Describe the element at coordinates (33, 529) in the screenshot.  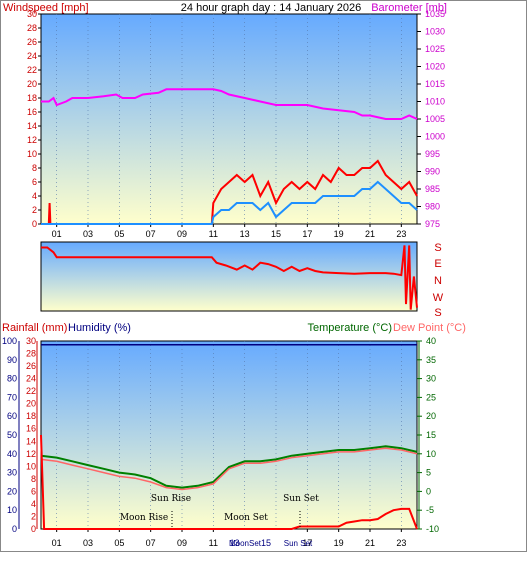
I see `rain-y-tick: 0` at that location.